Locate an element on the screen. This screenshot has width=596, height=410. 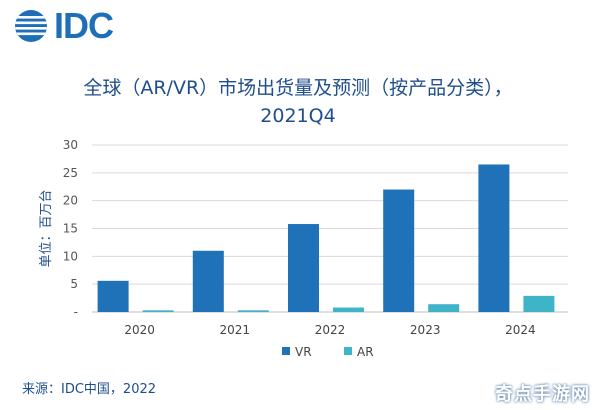
legend-label-vr: VR is located at coordinates (303, 352).